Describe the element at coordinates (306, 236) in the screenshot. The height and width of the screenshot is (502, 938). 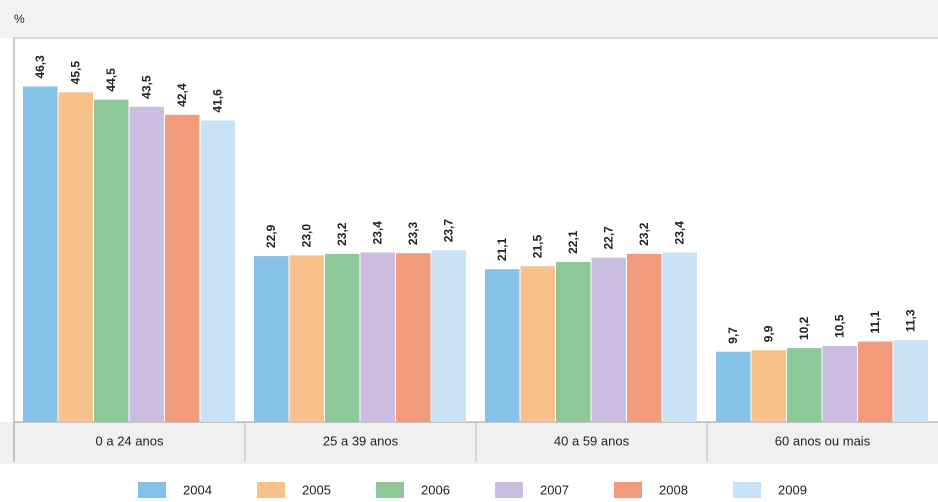
I see `value-label: 23,0` at that location.